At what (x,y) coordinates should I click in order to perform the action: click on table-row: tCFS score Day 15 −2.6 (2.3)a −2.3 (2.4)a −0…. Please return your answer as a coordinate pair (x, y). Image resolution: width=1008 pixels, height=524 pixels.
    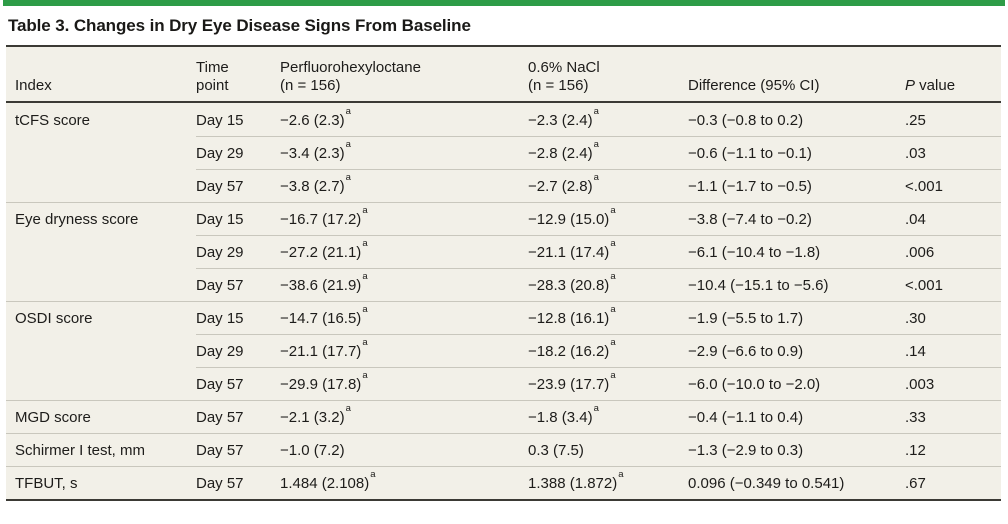
    Looking at the image, I should click on (503, 119).